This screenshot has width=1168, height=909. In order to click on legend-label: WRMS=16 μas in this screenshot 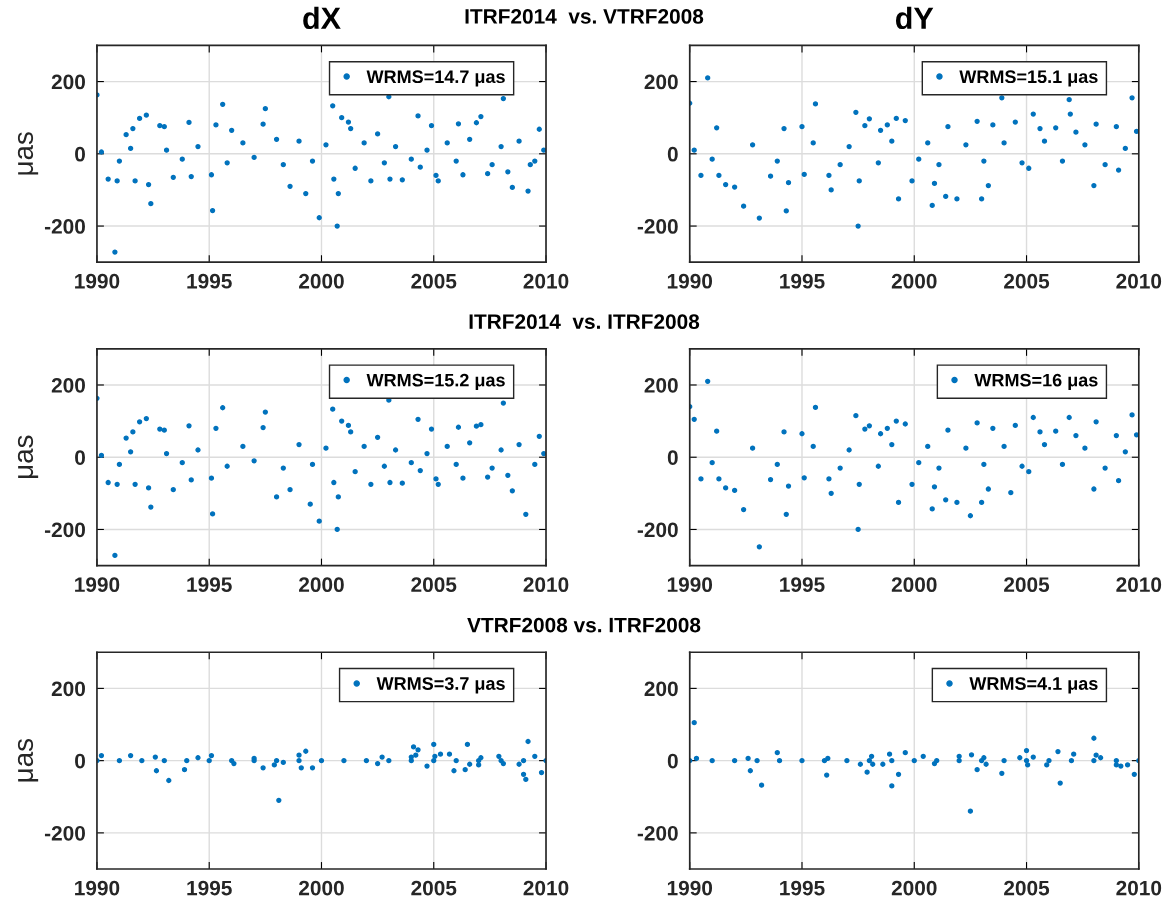, I will do `click(1036, 381)`.